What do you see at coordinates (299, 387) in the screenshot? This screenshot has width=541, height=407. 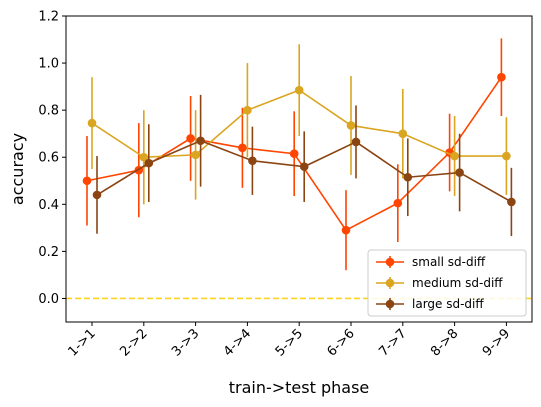 I see `x-axis-title: train->test phase` at bounding box center [299, 387].